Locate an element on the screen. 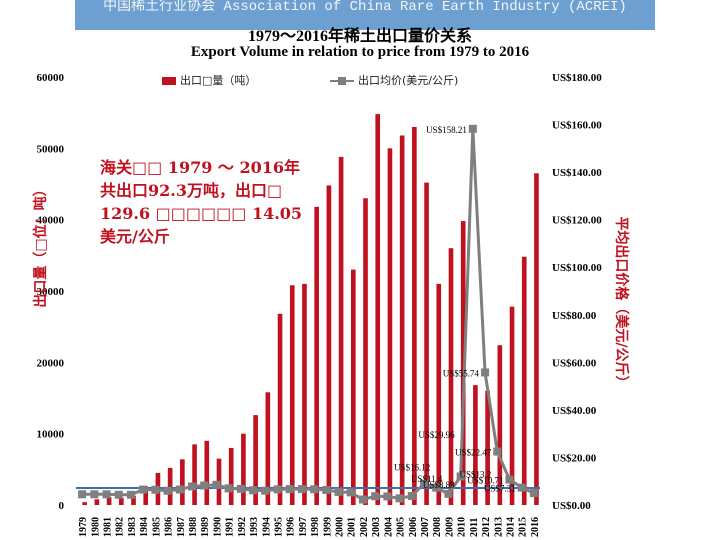  y-right-tick-label: US$180.00 is located at coordinates (577, 78).